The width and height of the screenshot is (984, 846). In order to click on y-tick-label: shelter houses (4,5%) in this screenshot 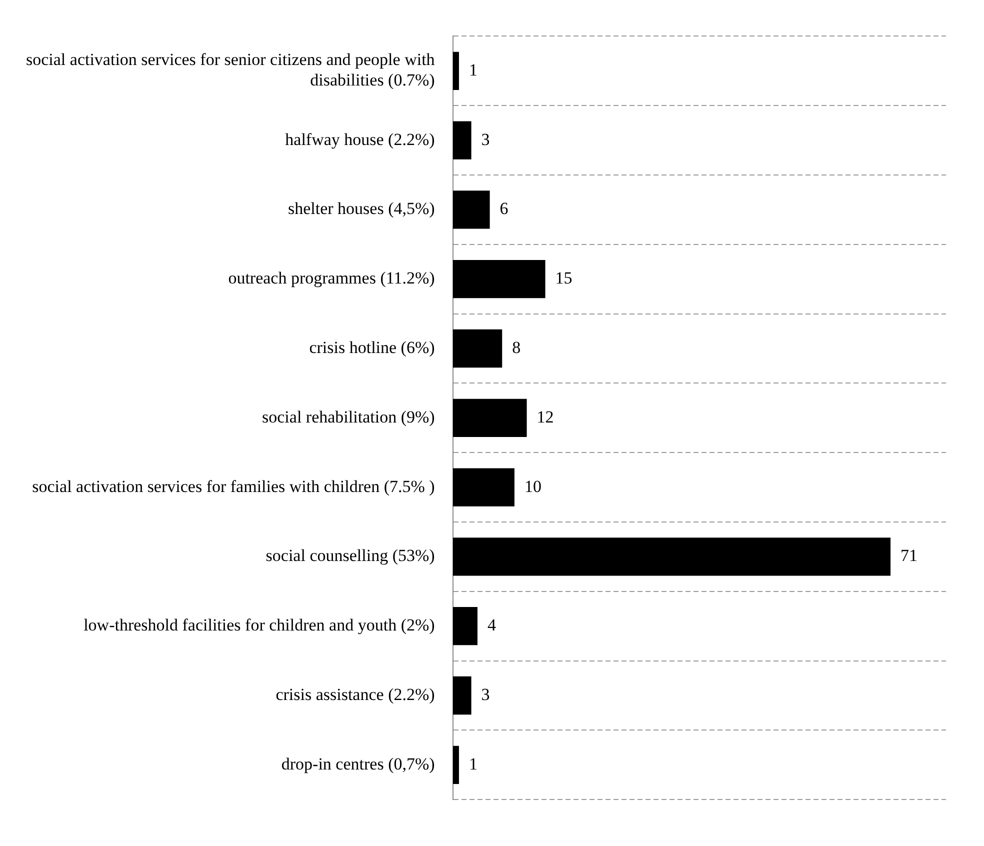, I will do `click(361, 208)`.